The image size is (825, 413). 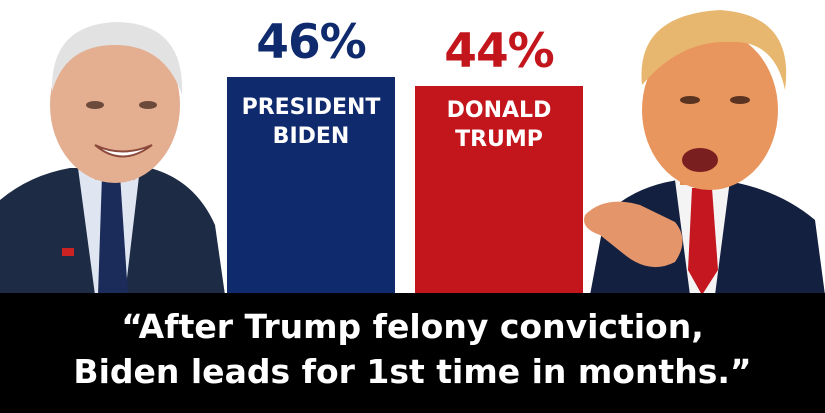 What do you see at coordinates (499, 125) in the screenshot?
I see `trump-bar-label: DONALD TRUMP` at bounding box center [499, 125].